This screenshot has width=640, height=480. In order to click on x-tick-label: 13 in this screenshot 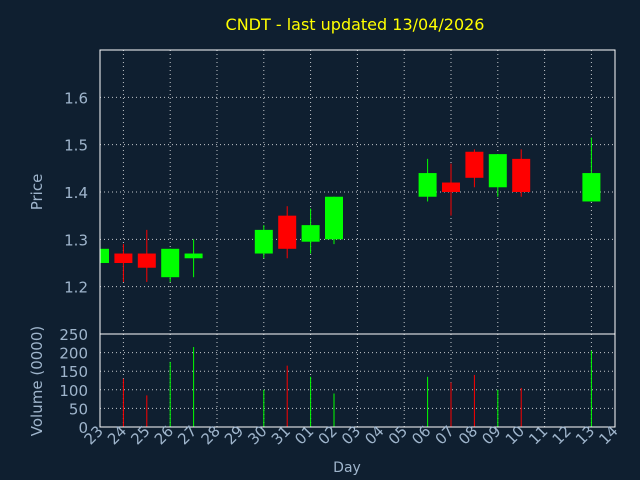, I will do `click(585, 435)`.